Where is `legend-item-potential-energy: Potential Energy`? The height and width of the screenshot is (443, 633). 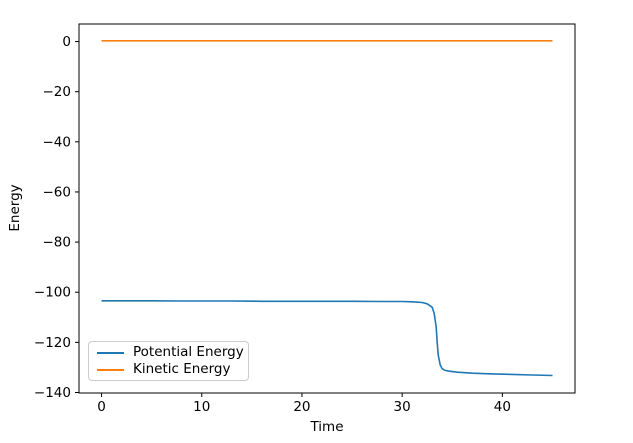 legend-item-potential-energy: Potential Energy is located at coordinates (170, 352).